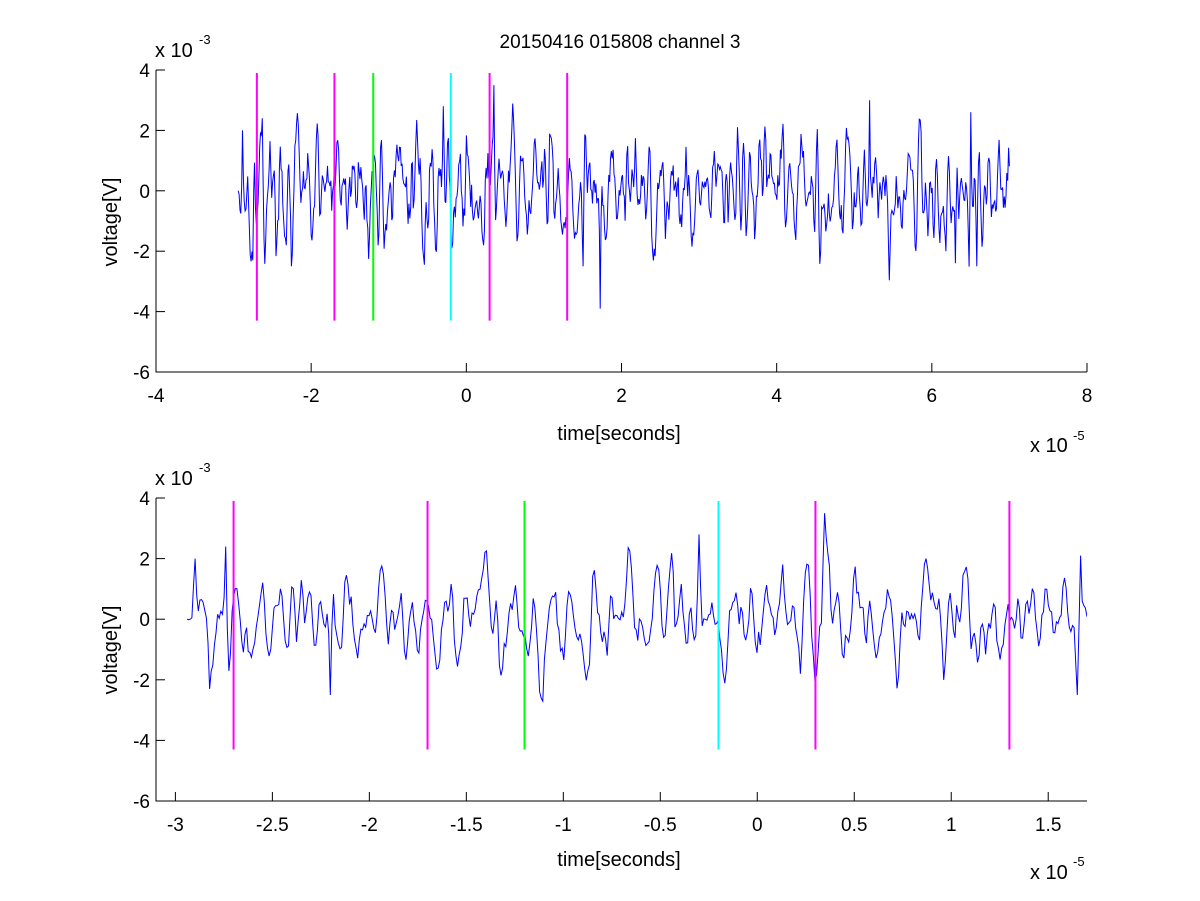  I want to click on top-x-tick-label: 0, so click(466, 396).